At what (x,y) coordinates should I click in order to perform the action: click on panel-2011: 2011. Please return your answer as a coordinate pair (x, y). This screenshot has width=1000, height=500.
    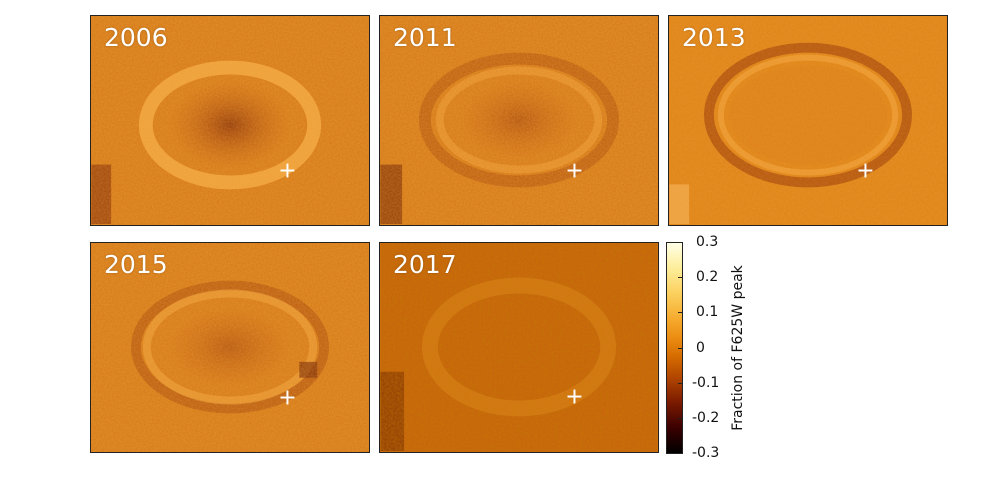
    Looking at the image, I should click on (519, 120).